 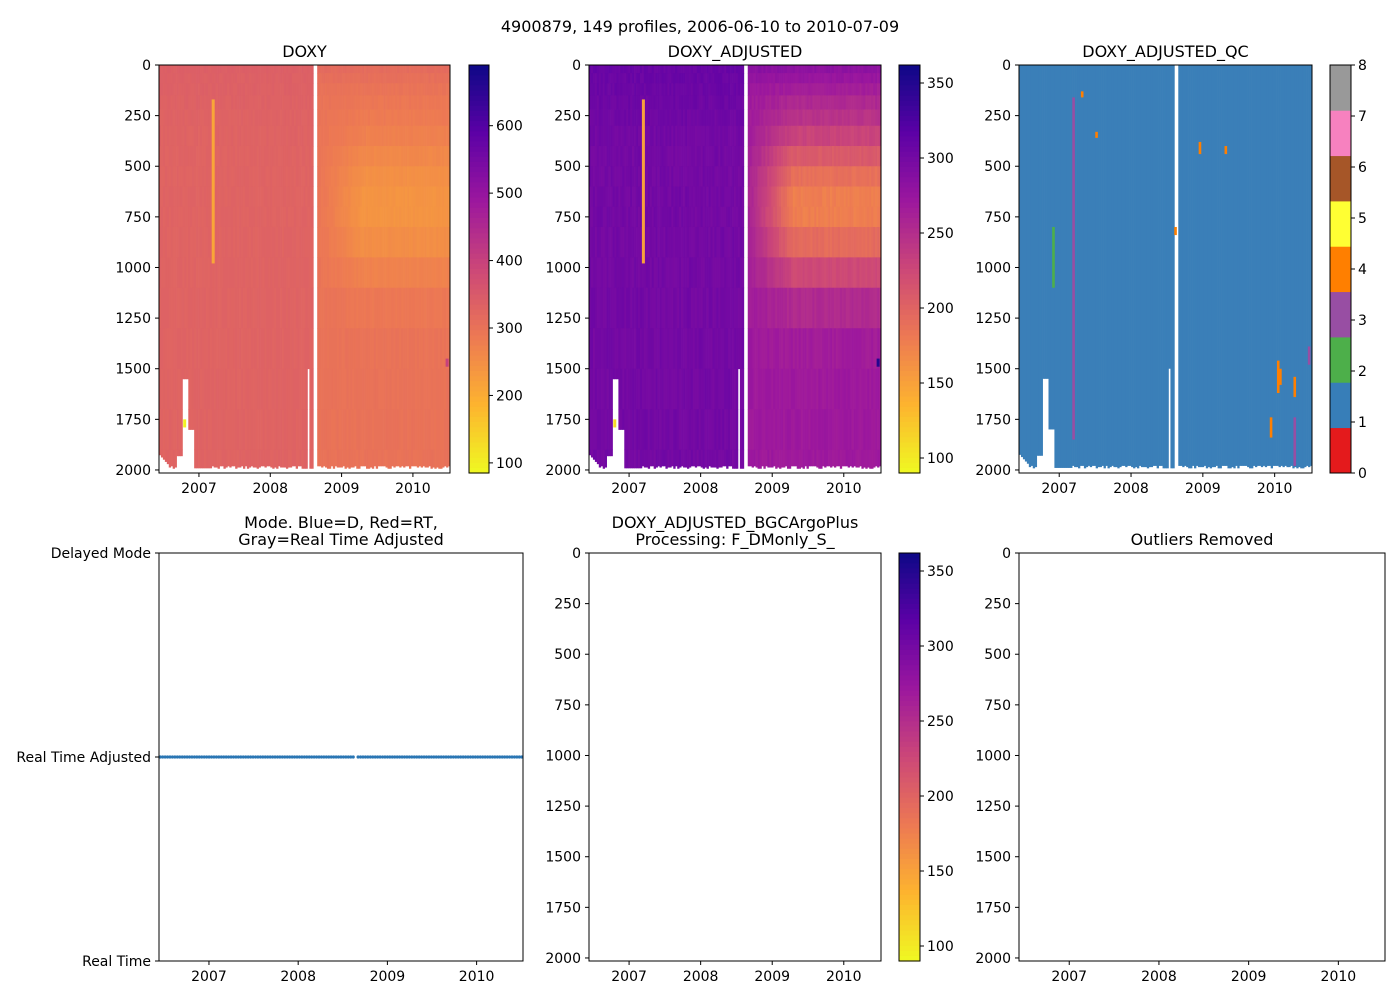 What do you see at coordinates (199, 489) in the screenshot?
I see `panel-0-xtick-label: 2007` at bounding box center [199, 489].